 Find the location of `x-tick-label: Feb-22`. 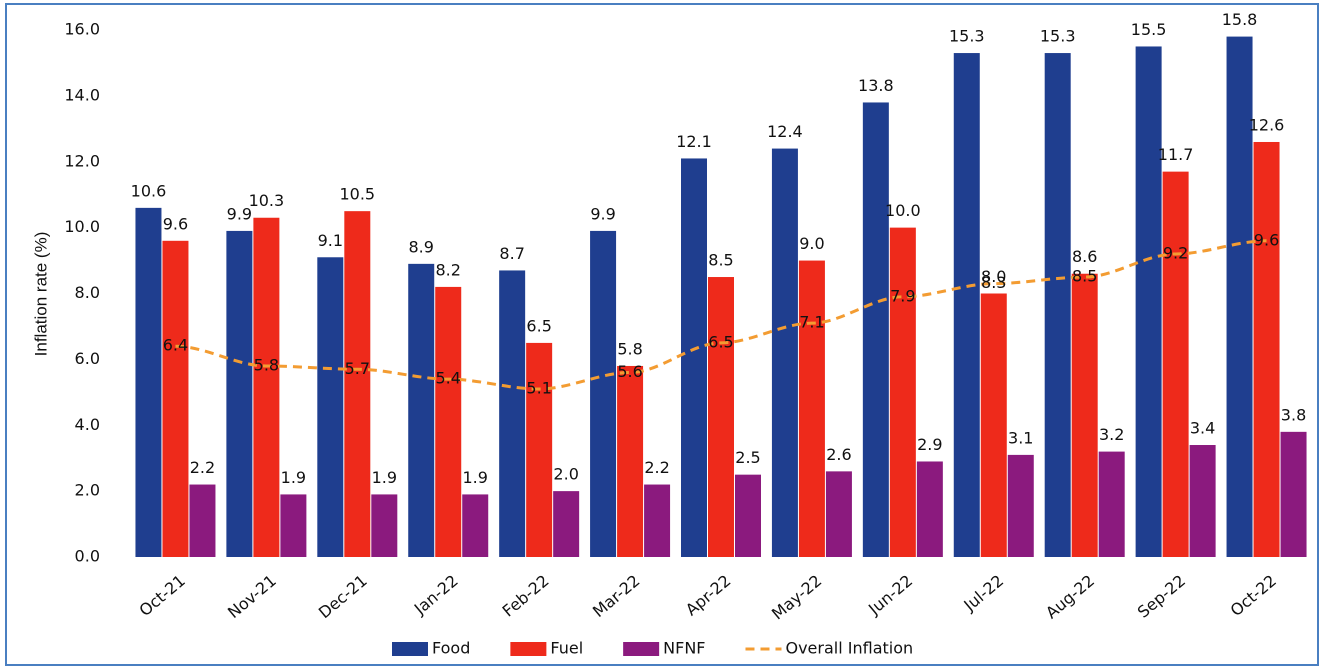

x-tick-label: Feb-22 is located at coordinates (526, 596).